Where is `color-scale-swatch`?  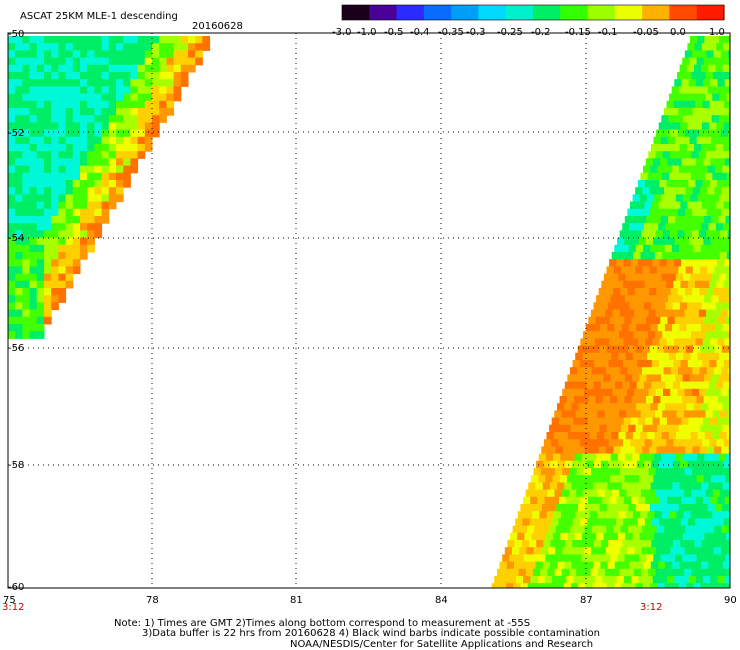
color-scale-swatch is located at coordinates (656, 12).